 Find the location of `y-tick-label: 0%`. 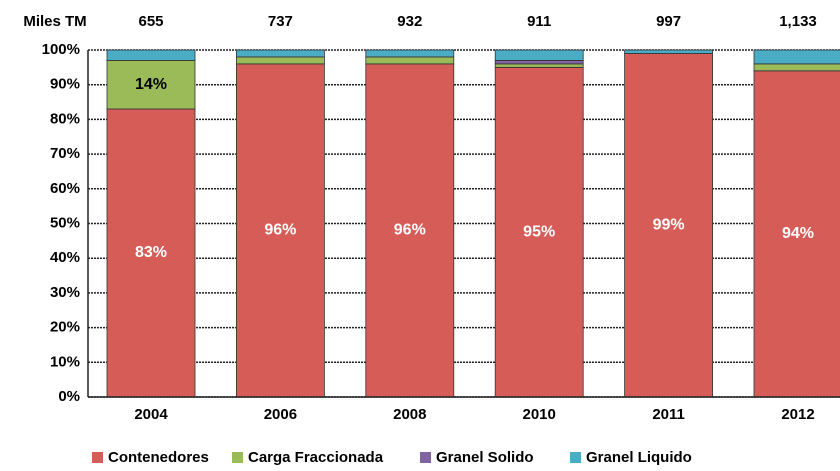

y-tick-label: 0% is located at coordinates (69, 396).